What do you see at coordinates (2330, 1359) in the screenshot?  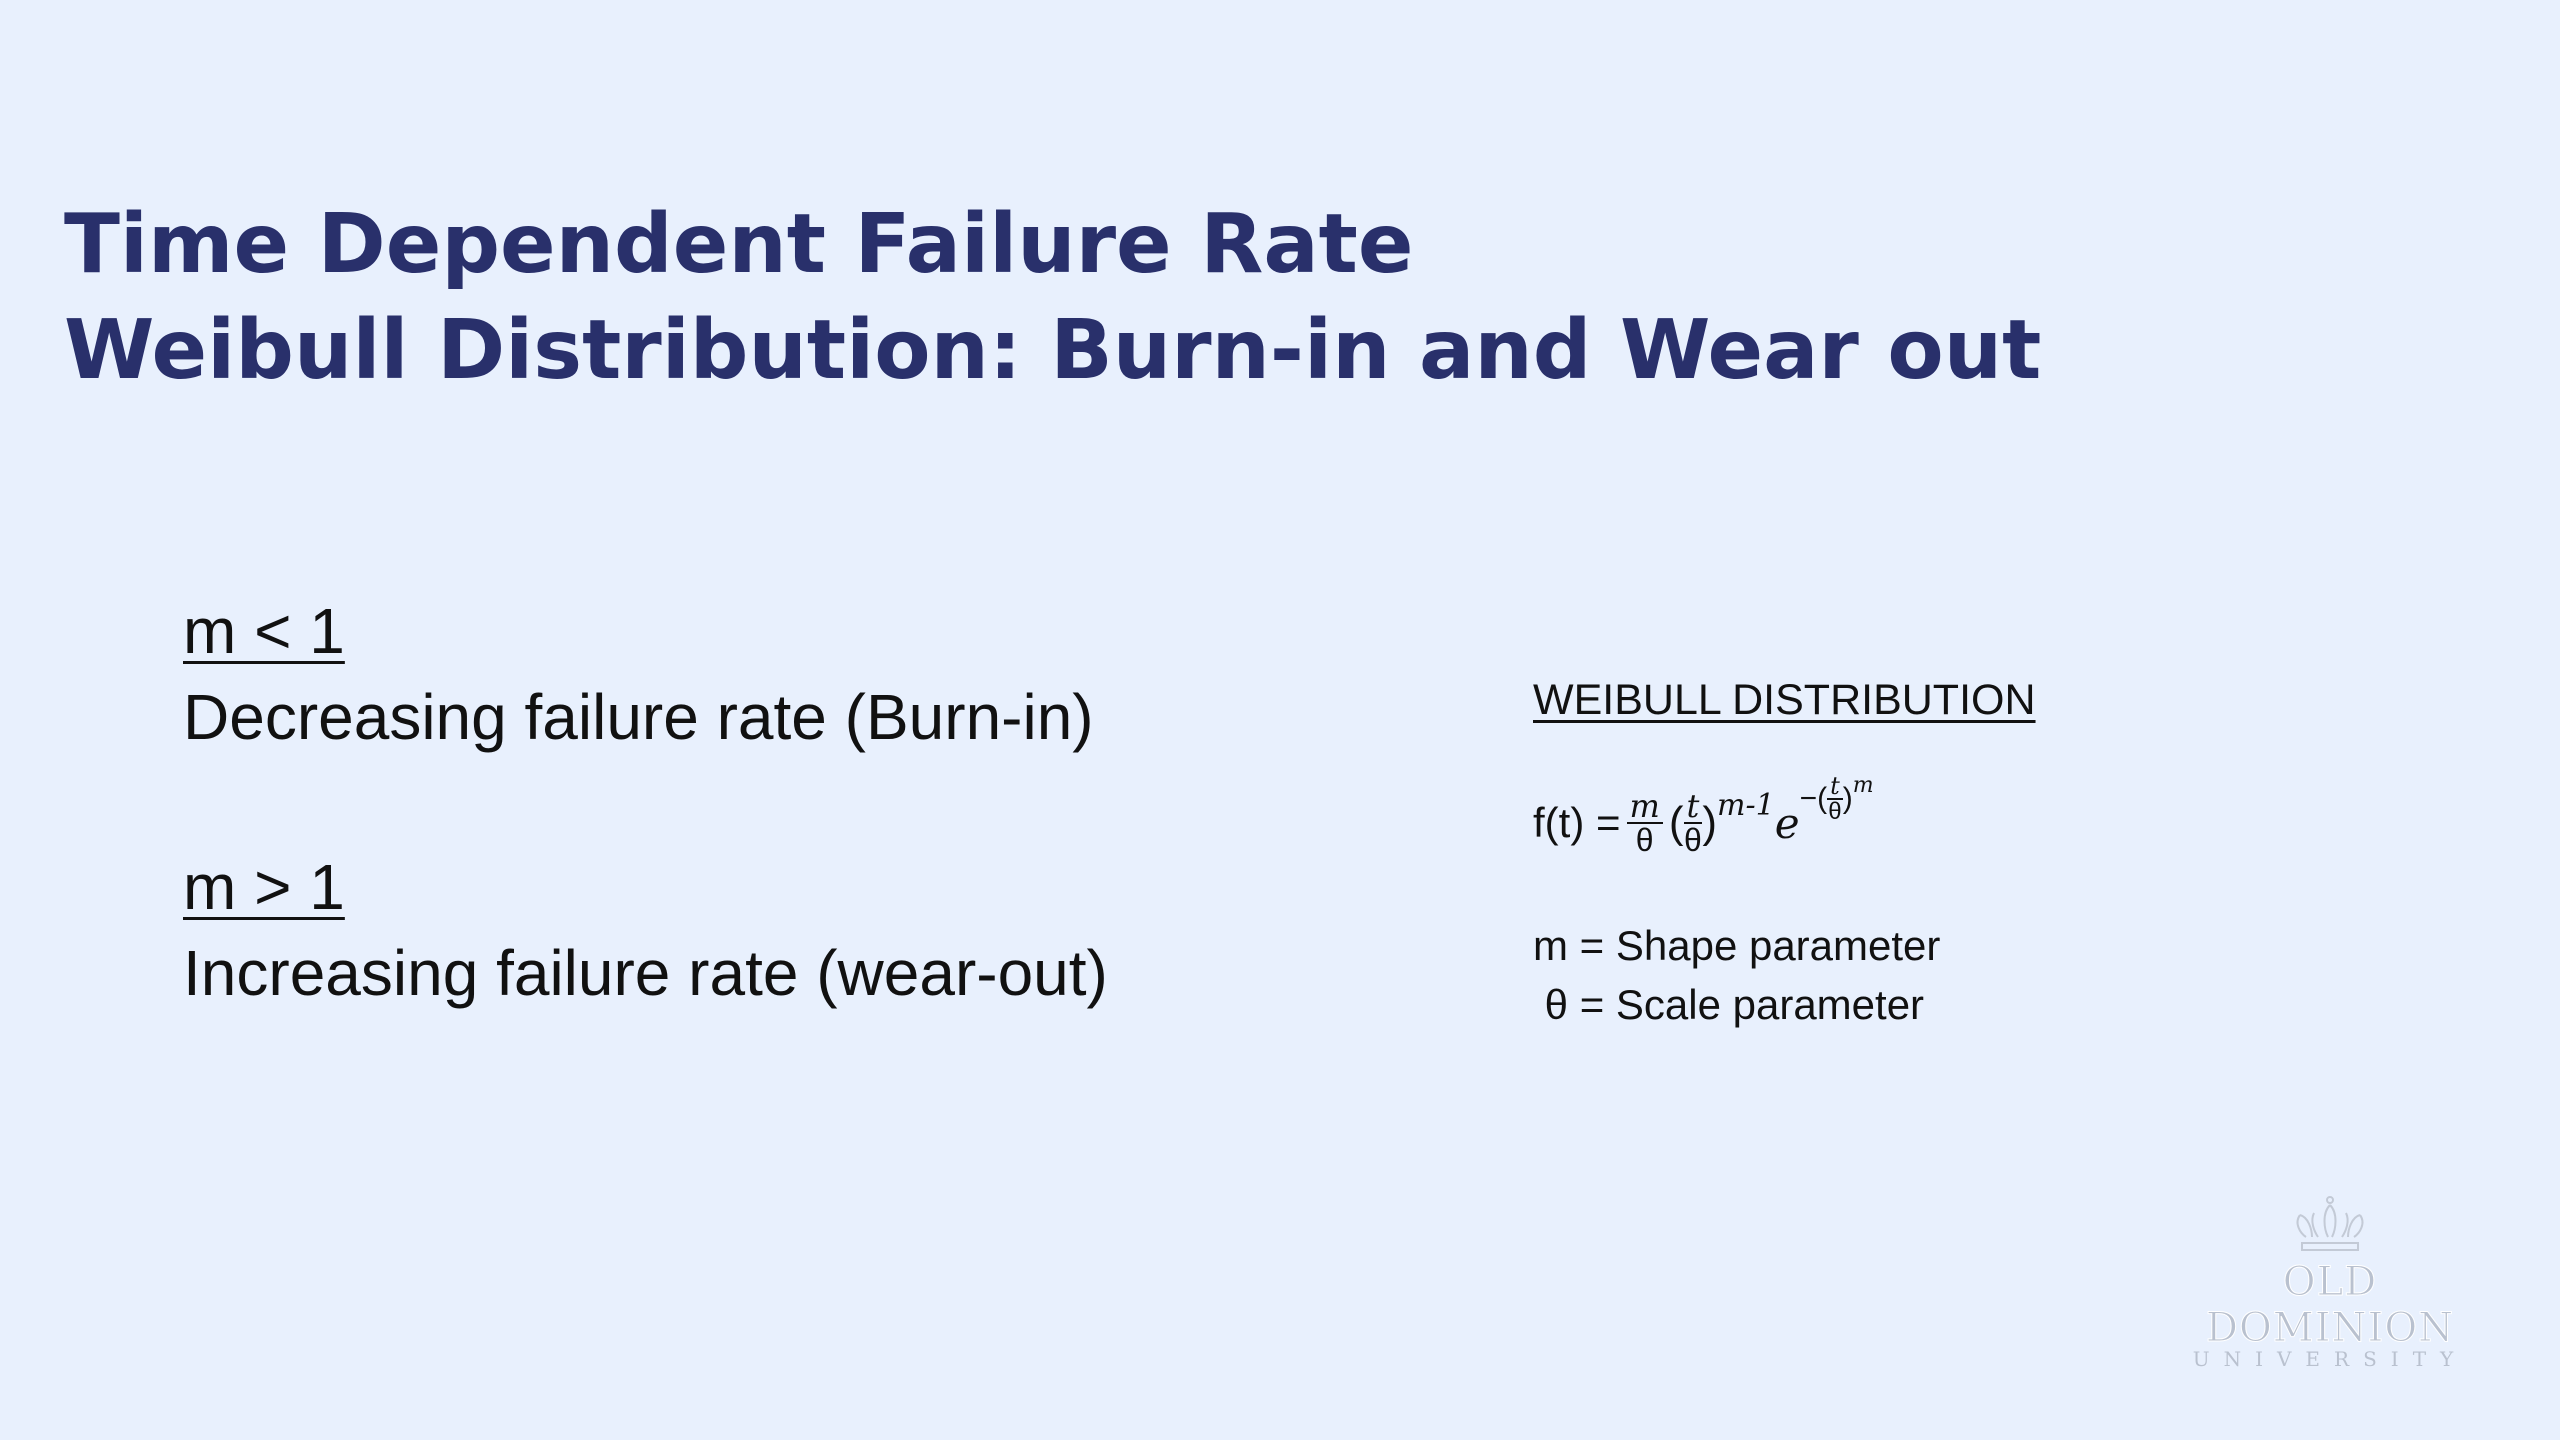 I see `logo-subtitle: UNIVERSITY` at bounding box center [2330, 1359].